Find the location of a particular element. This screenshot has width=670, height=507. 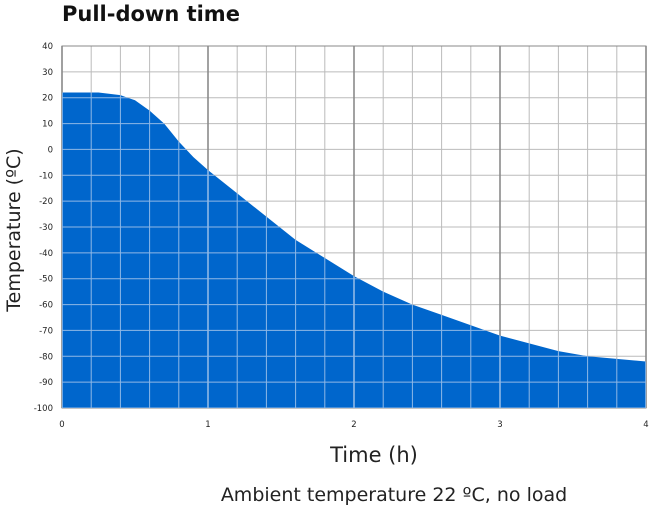

chart-title: Pull-down time is located at coordinates (151, 14).